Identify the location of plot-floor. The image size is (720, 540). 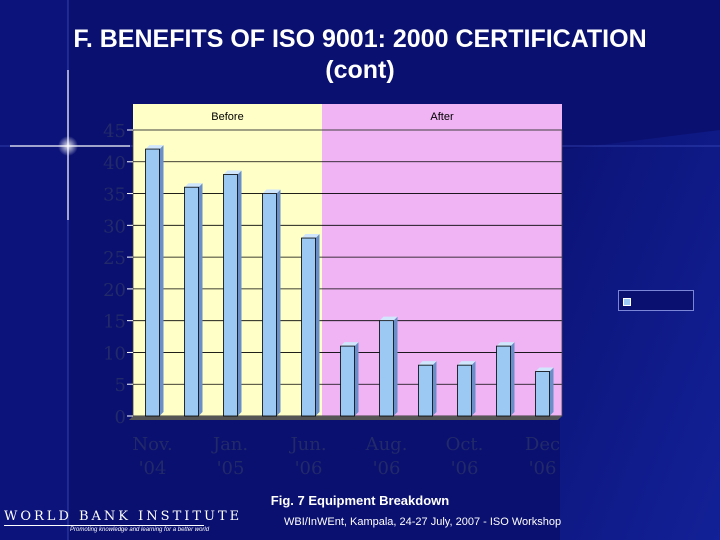
(345, 418).